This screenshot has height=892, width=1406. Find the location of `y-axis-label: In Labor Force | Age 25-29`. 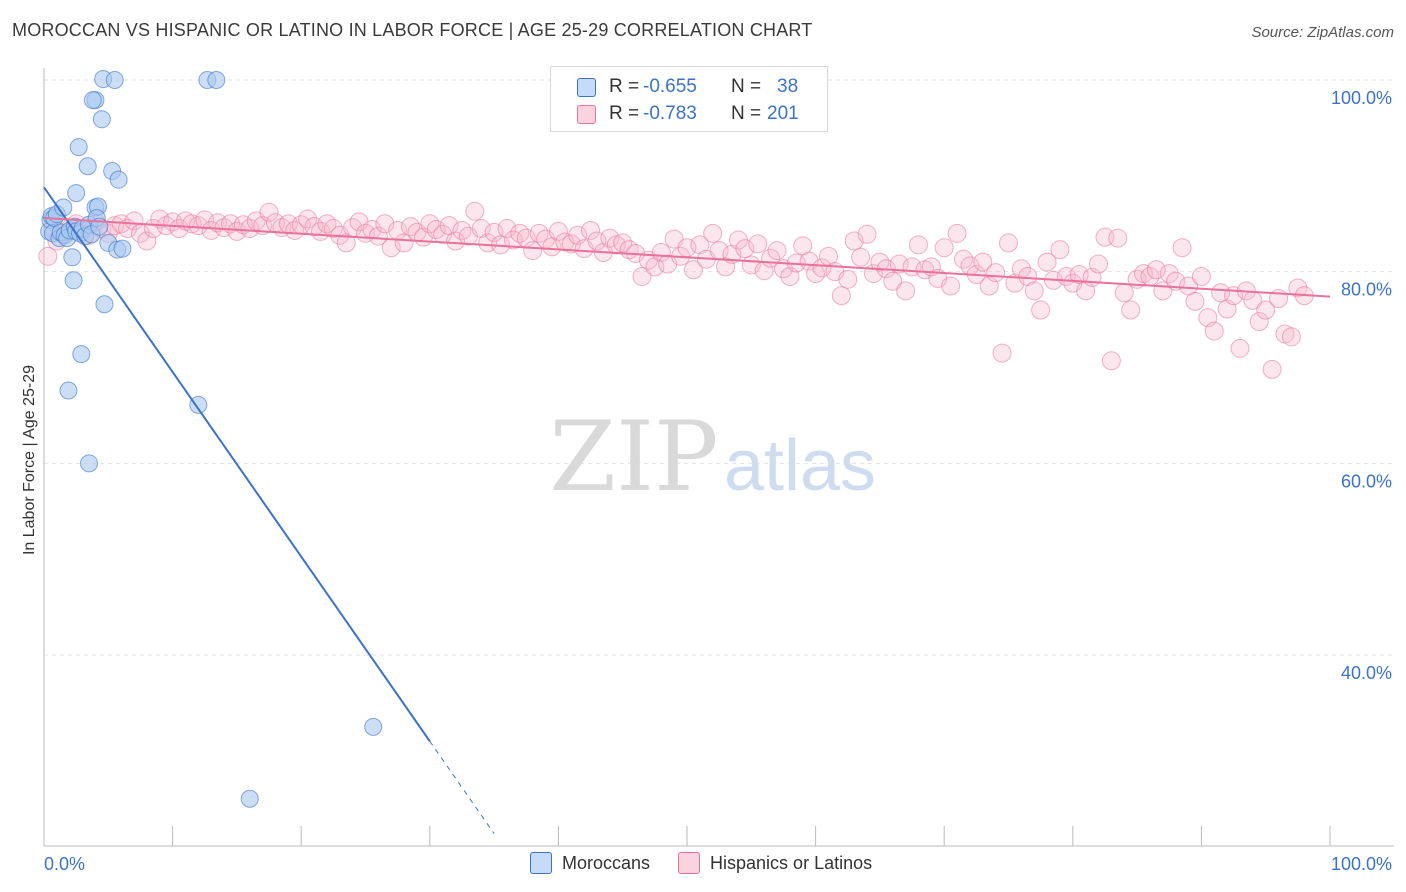

y-axis-label: In Labor Force | Age 25-29 is located at coordinates (29, 460).